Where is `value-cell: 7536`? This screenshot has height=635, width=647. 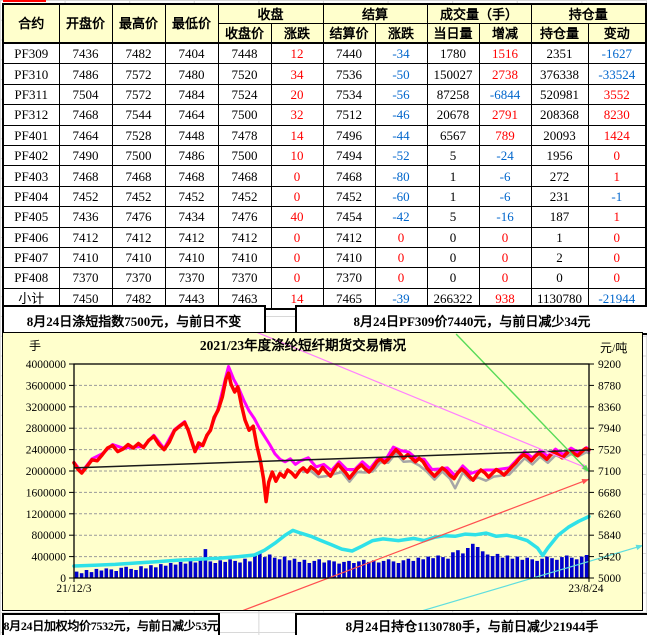
value-cell: 7536 is located at coordinates (349, 74).